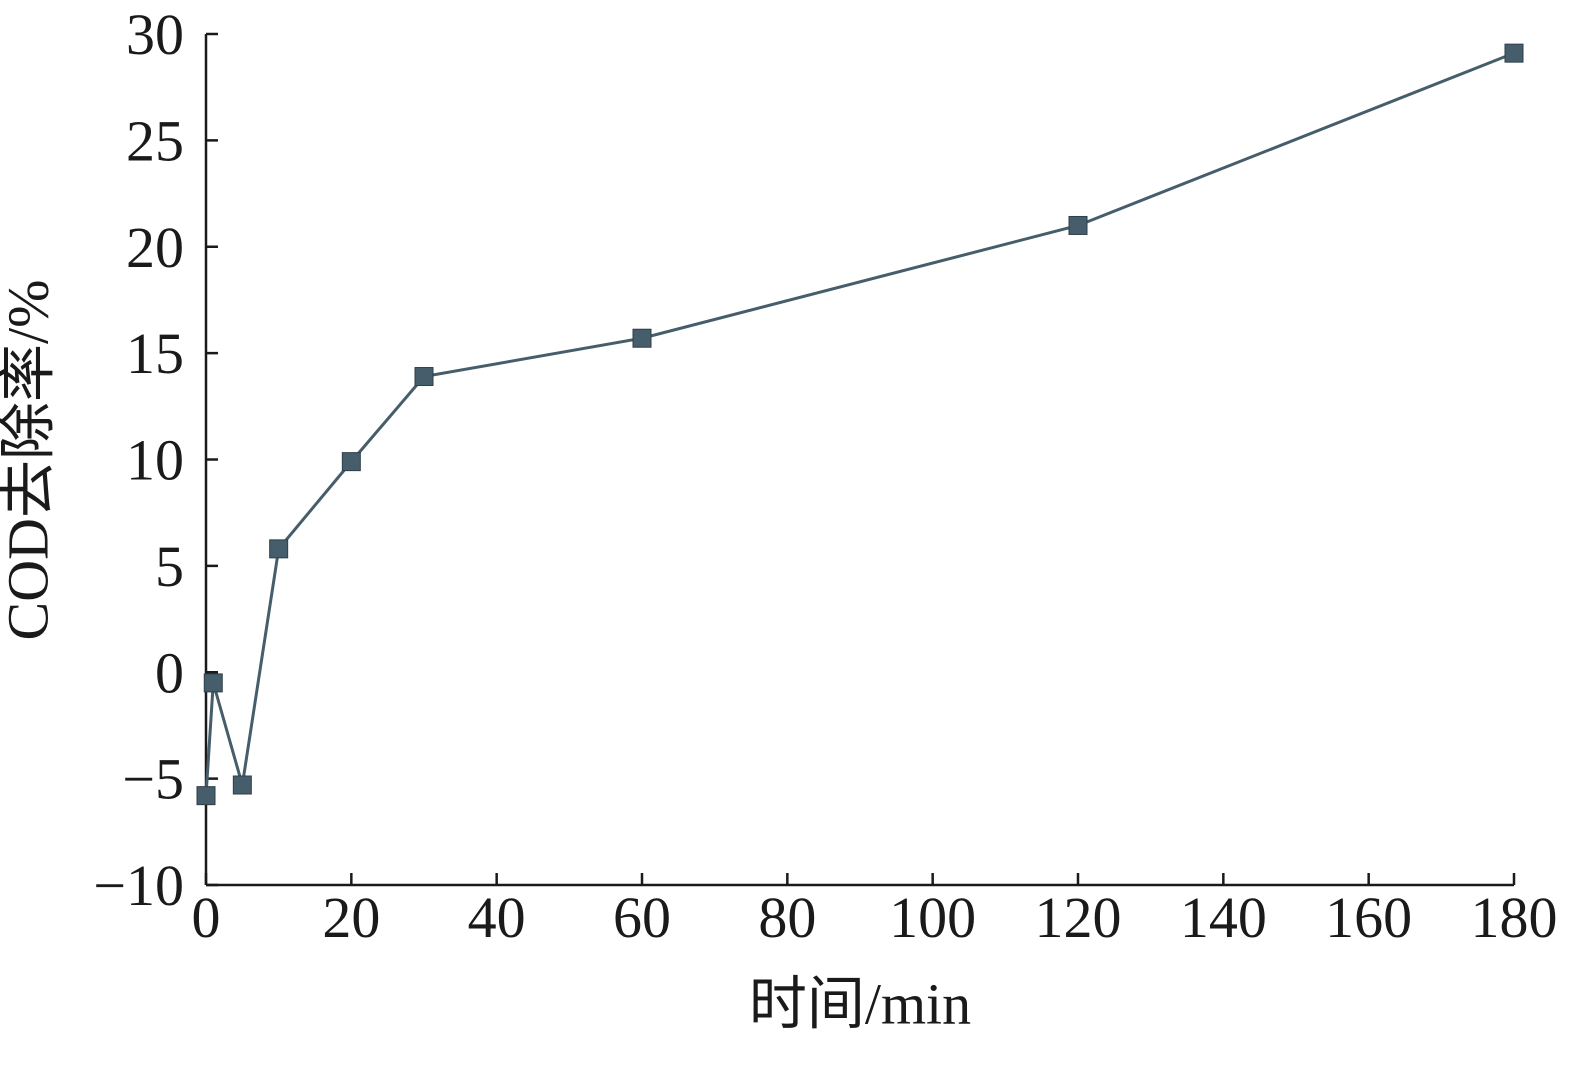 This screenshot has width=1589, height=1071. Describe the element at coordinates (30, 460) in the screenshot. I see `y-axis-title: COD去除率/%` at that location.